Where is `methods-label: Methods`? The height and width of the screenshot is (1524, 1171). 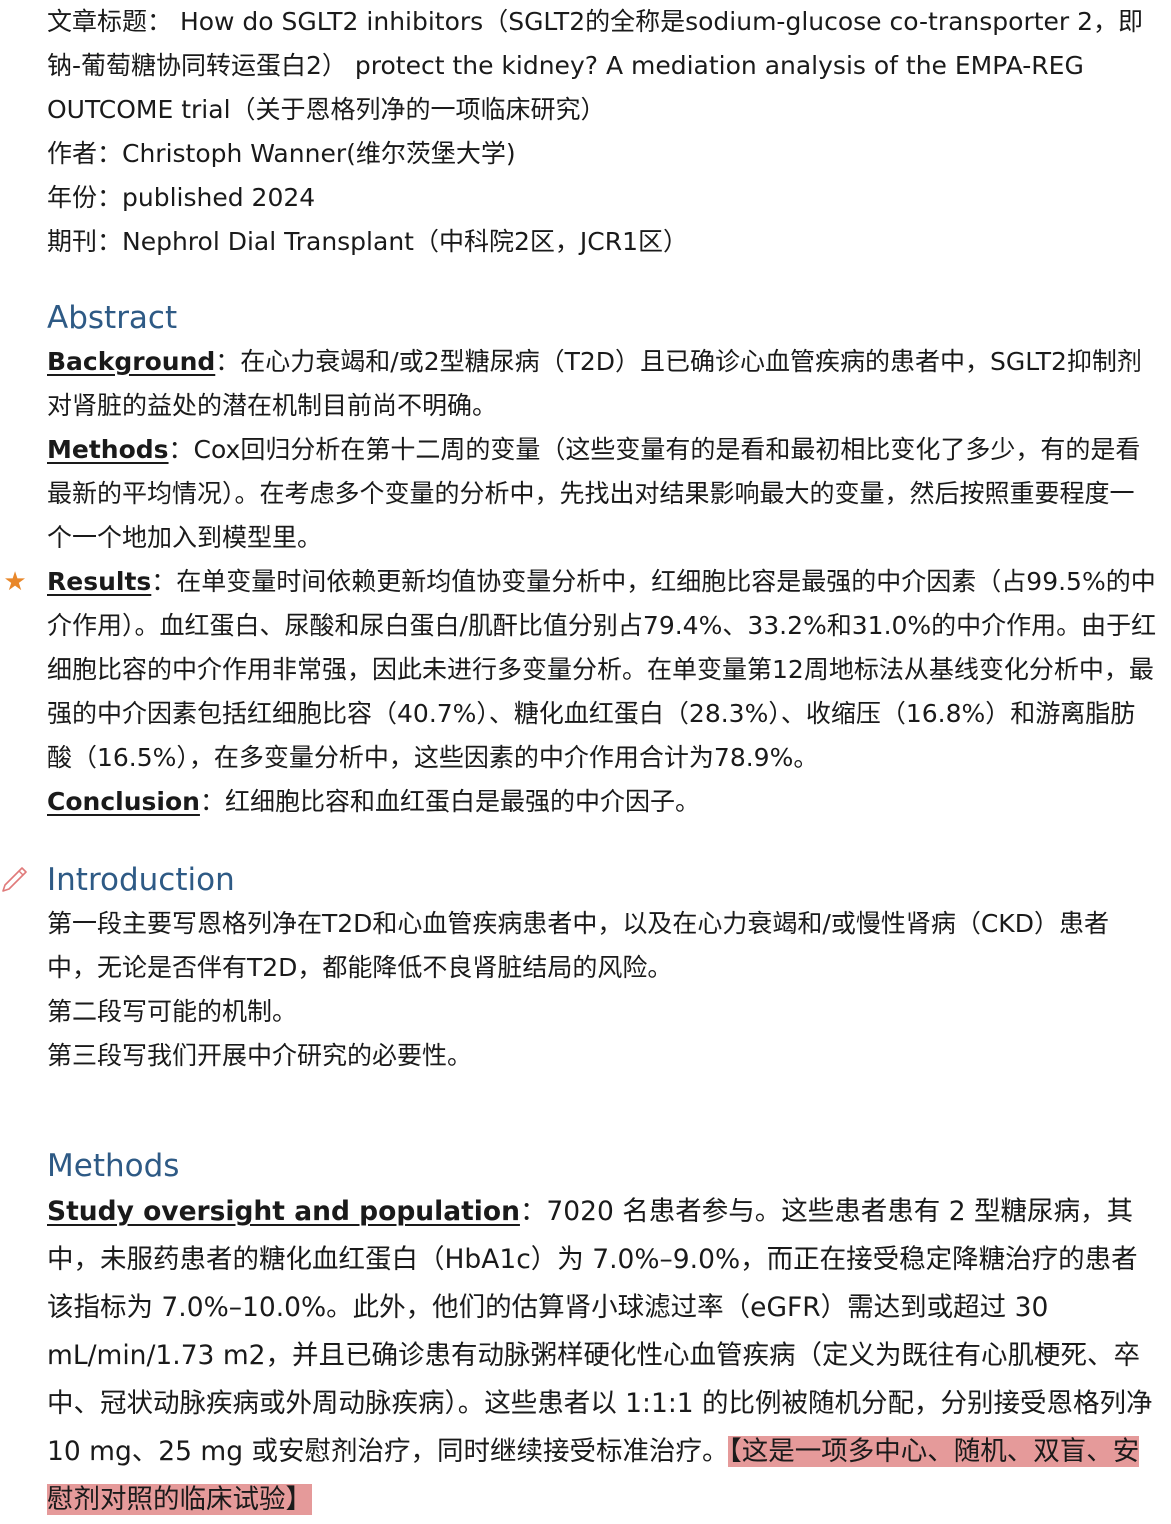 methods-label: Methods is located at coordinates (108, 449).